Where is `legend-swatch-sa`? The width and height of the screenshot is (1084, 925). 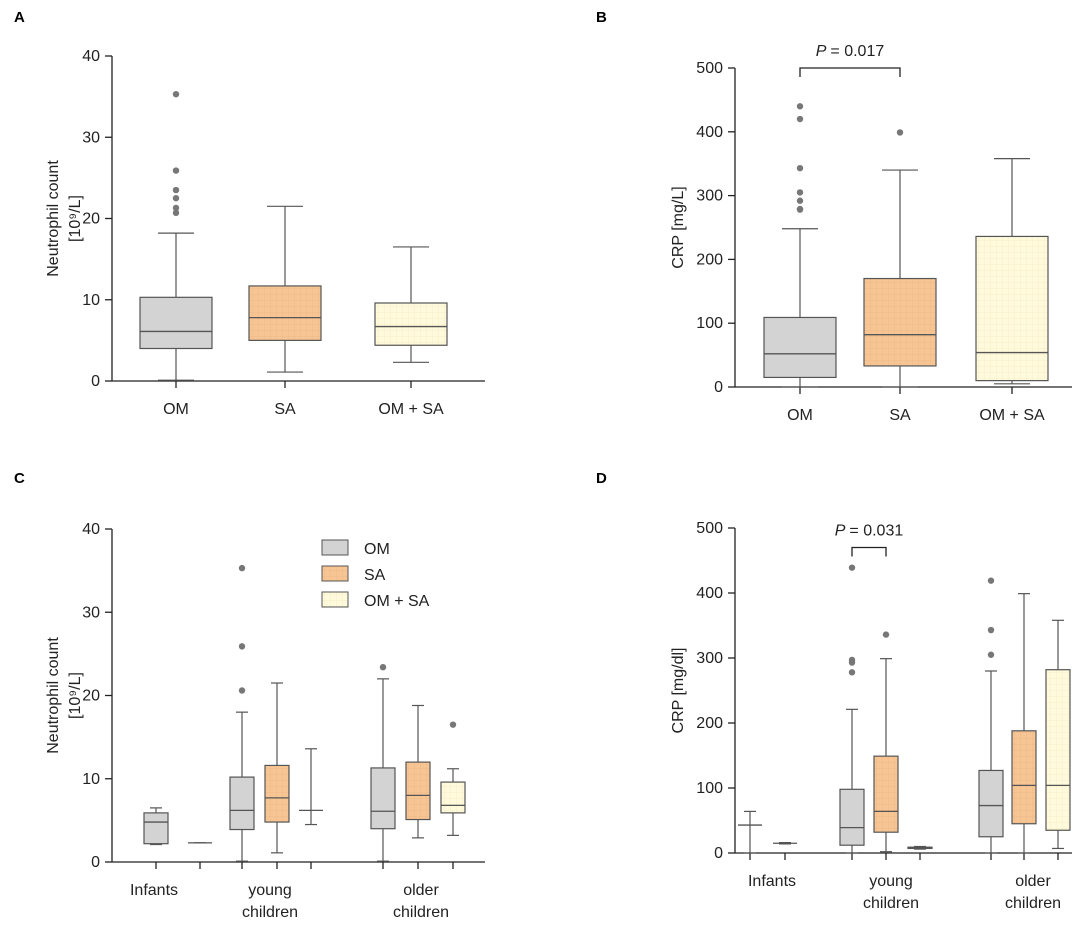
legend-swatch-sa is located at coordinates (335, 573).